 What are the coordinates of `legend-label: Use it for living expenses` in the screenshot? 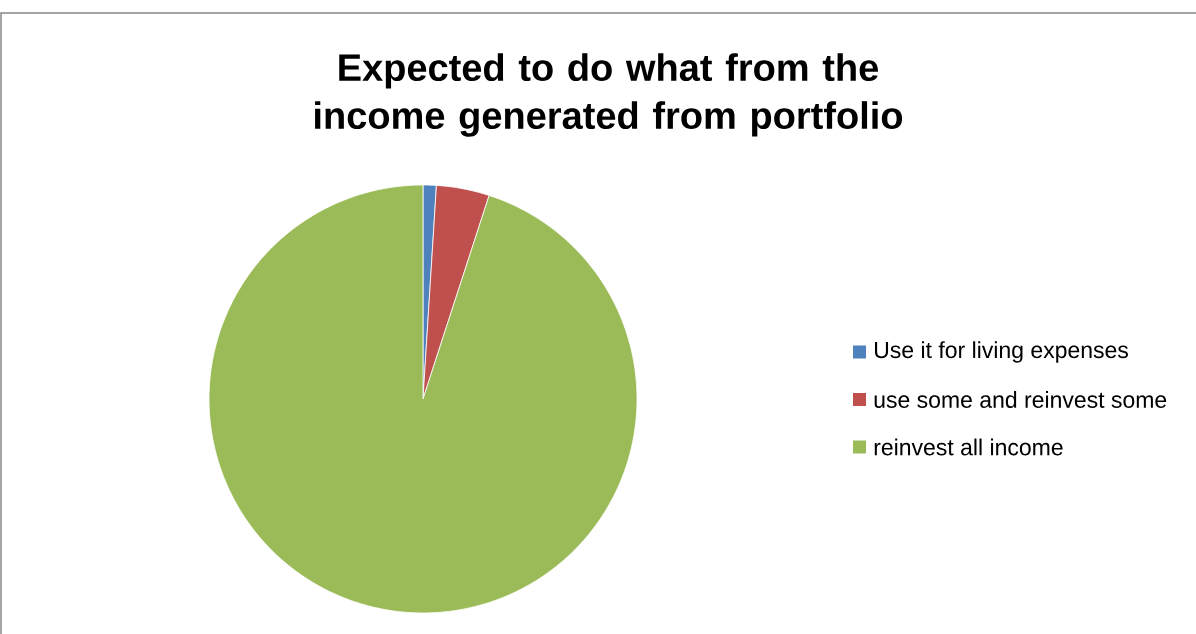 It's located at (1001, 352).